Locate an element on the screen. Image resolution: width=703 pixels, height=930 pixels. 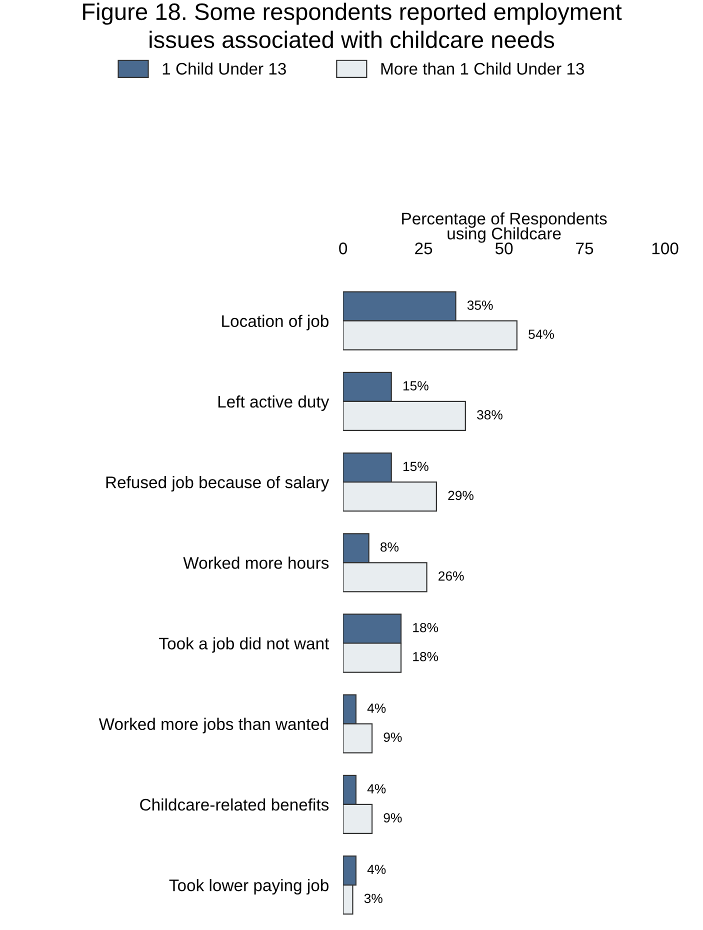
chart-title: Figure 18. Some respondents reported employment issues associated with childcare needs is located at coordinates (352, 25).